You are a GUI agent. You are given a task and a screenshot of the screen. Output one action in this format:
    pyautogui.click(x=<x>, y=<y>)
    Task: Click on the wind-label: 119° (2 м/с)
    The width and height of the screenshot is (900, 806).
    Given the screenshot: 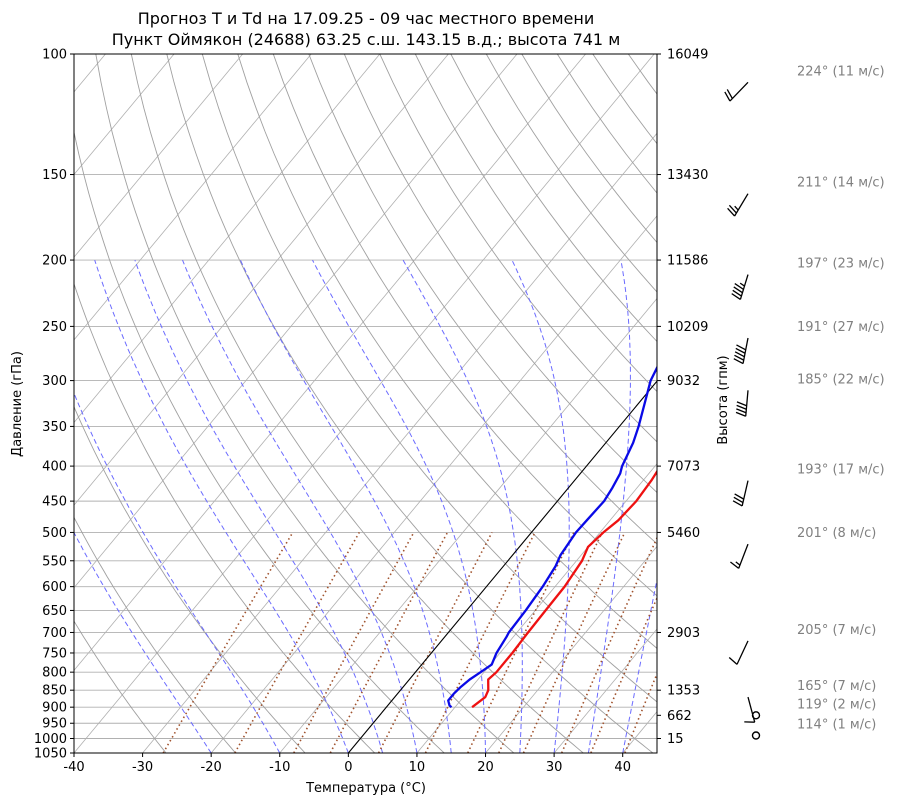 What is the action you would take?
    pyautogui.click(x=836, y=704)
    